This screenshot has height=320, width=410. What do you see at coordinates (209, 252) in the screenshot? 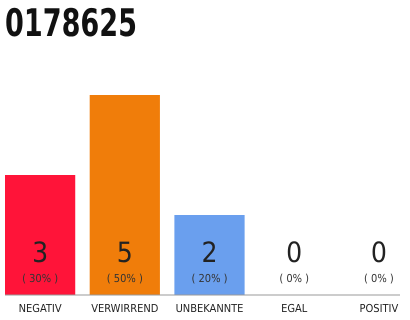
I see `data-label: 2` at bounding box center [209, 252].